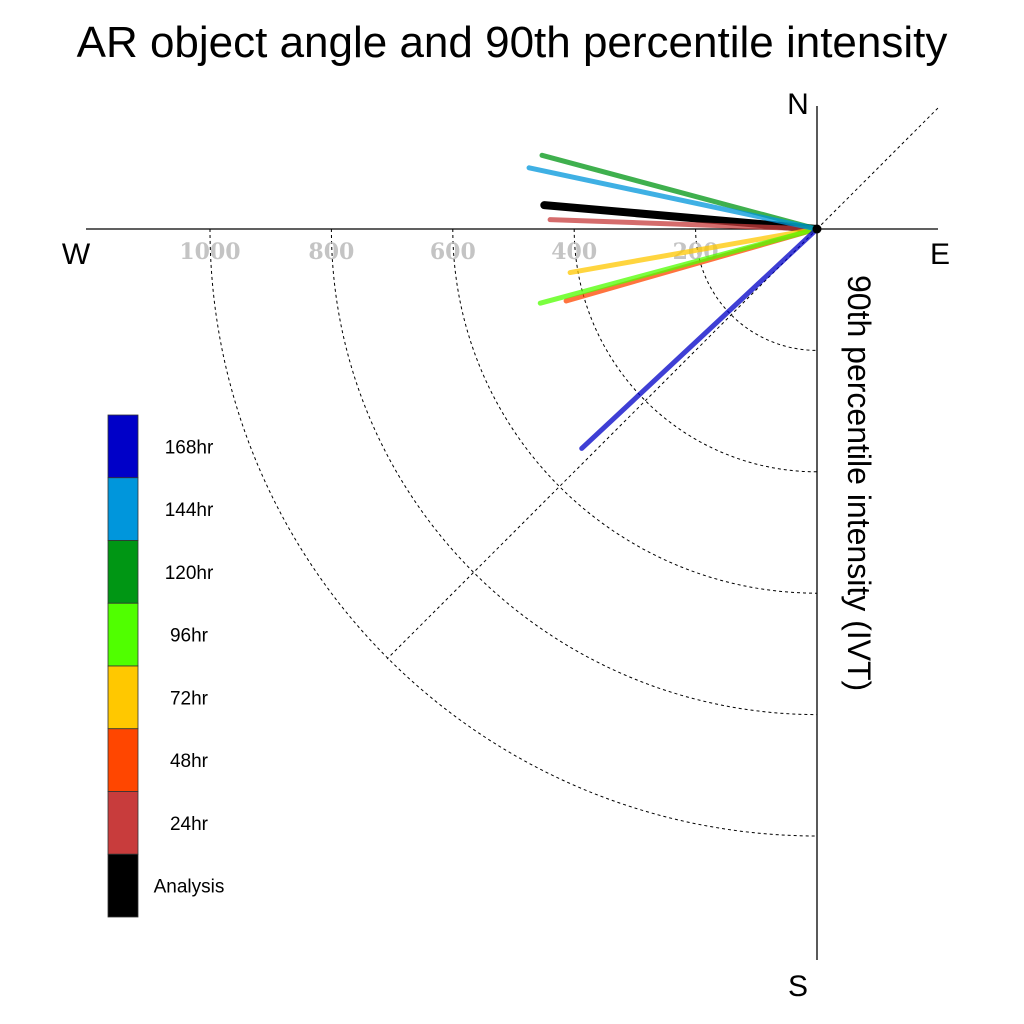 This screenshot has height=1024, width=1024. What do you see at coordinates (940, 254) in the screenshot?
I see `label-east: E` at bounding box center [940, 254].